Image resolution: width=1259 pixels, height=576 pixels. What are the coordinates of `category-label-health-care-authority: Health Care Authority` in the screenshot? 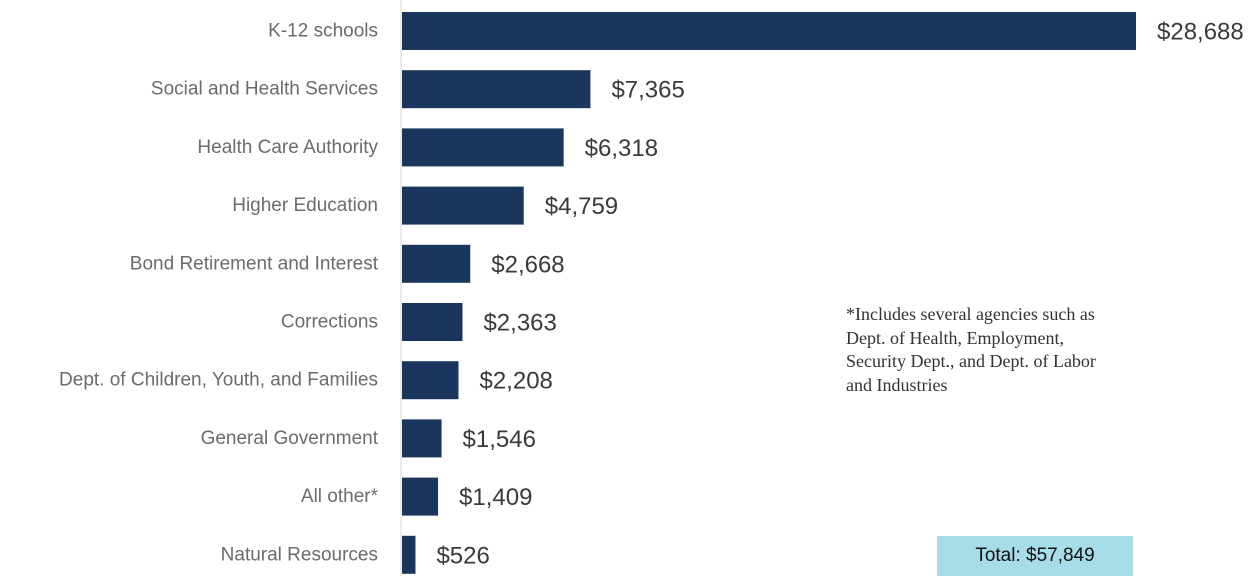 It's located at (287, 147).